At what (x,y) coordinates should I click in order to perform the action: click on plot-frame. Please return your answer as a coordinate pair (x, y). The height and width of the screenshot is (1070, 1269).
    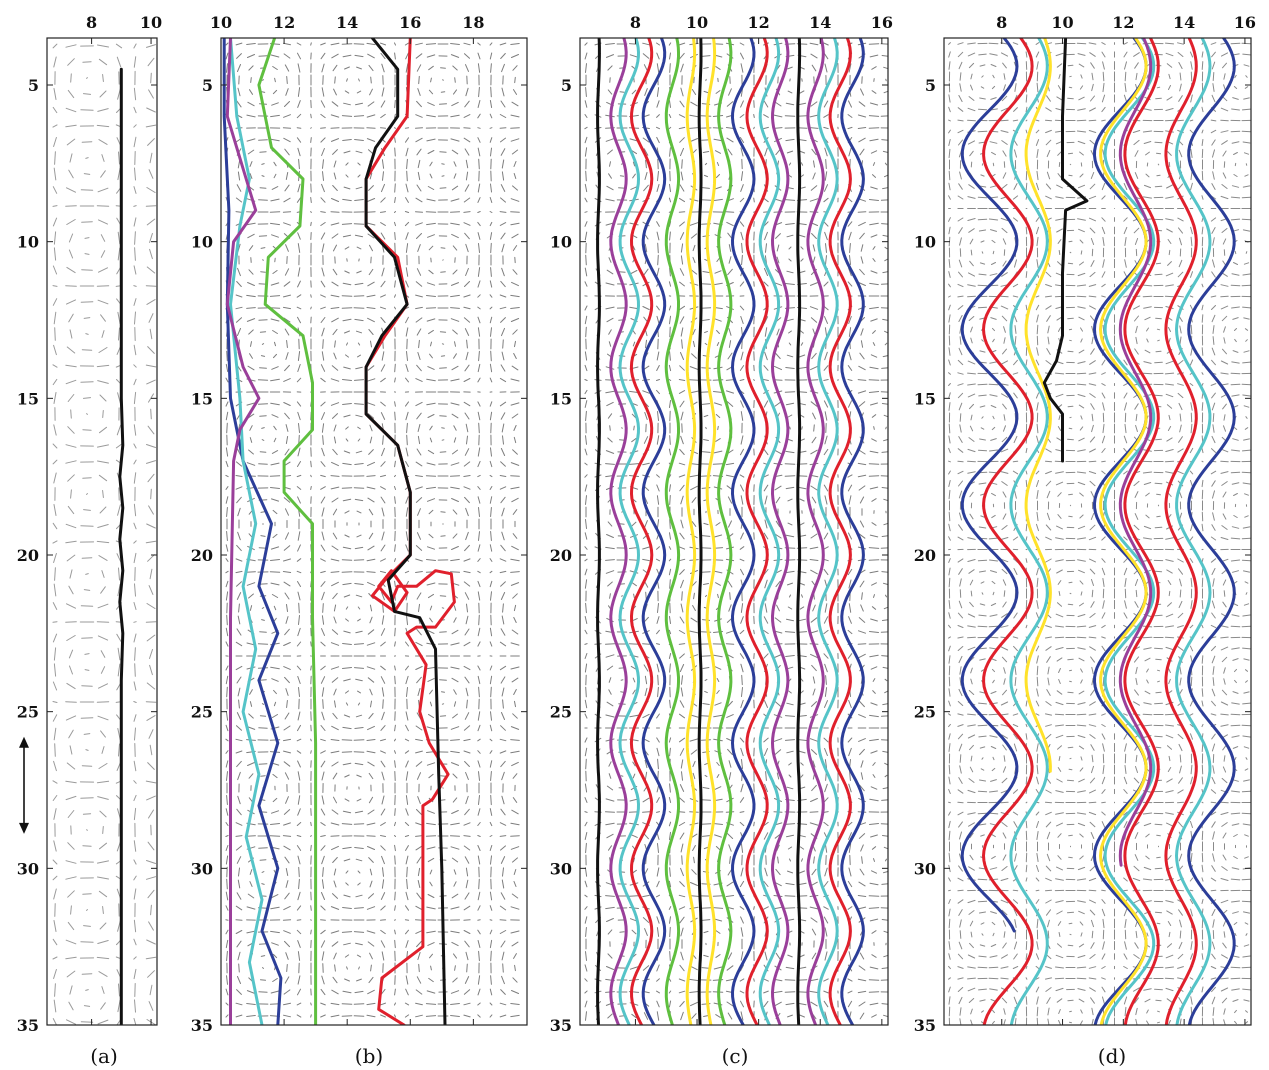
    Looking at the image, I should click on (102, 531).